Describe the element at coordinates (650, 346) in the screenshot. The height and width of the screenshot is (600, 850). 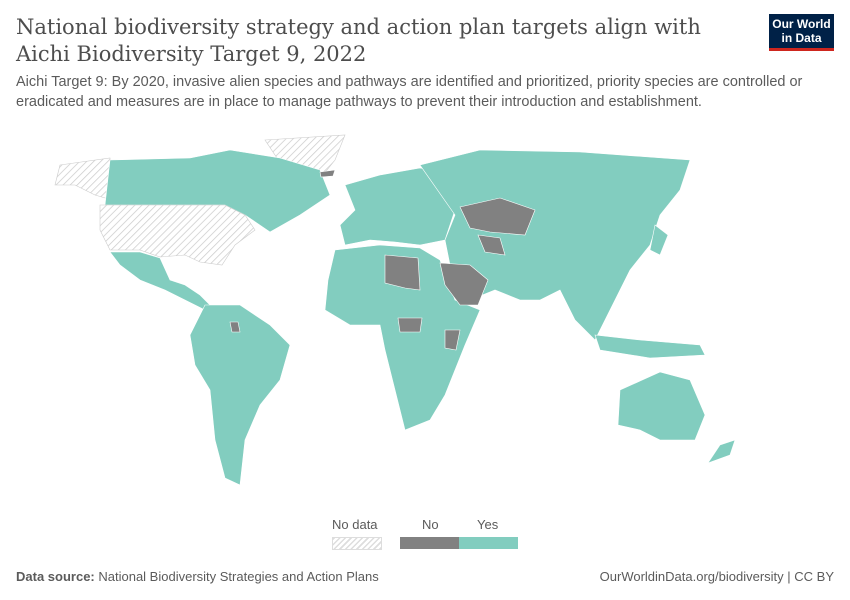
I see `indonesia-yes` at that location.